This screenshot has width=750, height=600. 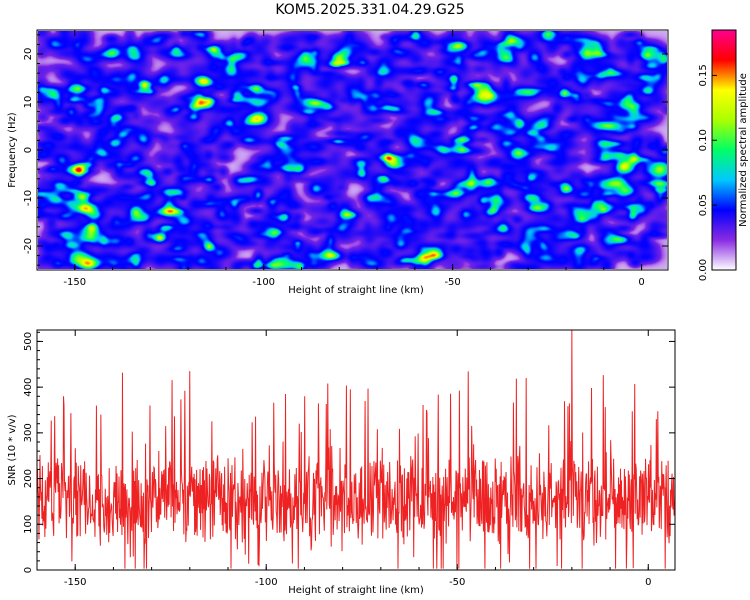 I want to click on spectrogram-xtick-label: -150, so click(x=74, y=282).